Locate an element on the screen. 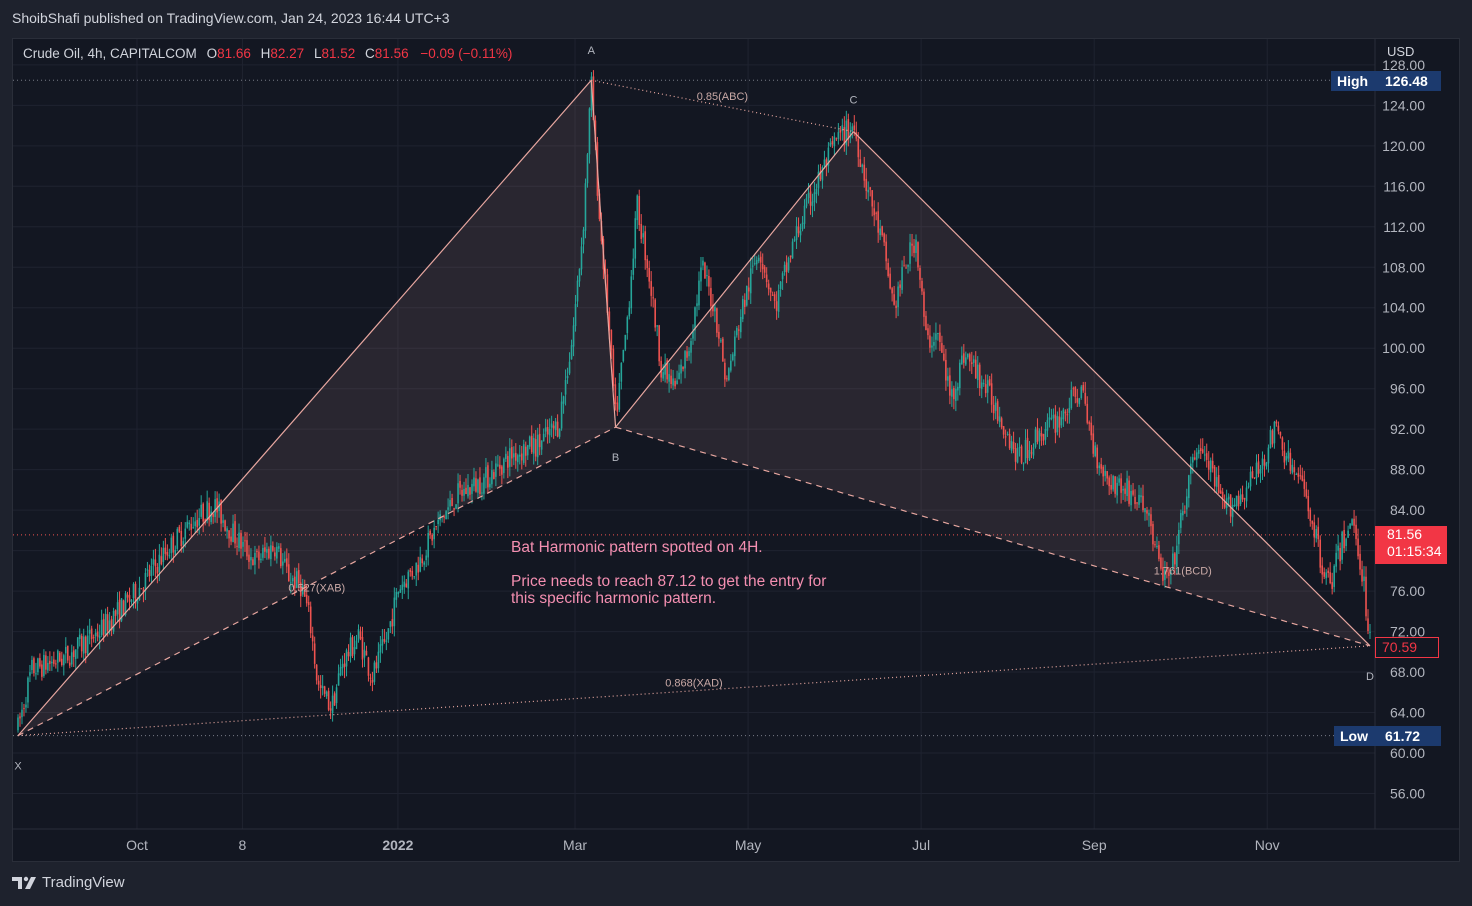 Image resolution: width=1472 pixels, height=906 pixels. high-tag-label: High is located at coordinates (1353, 81).